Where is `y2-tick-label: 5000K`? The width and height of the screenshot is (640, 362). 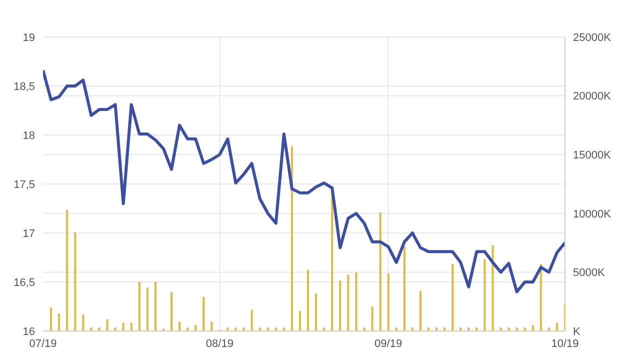 y2-tick-label: 5000K is located at coordinates (589, 273).